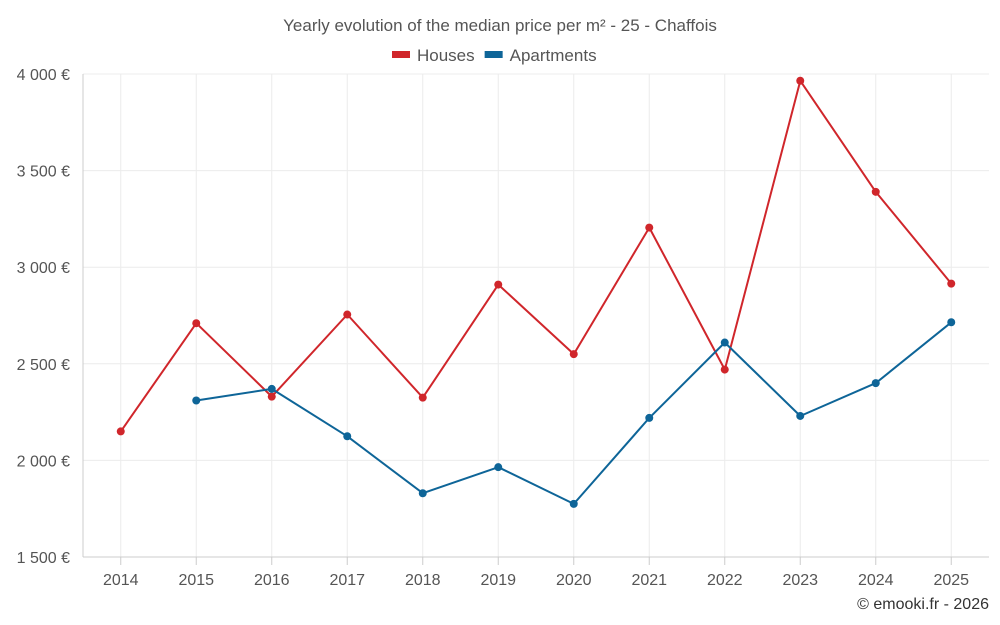  Describe the element at coordinates (423, 580) in the screenshot. I see `x-tick-label: 2018` at that location.